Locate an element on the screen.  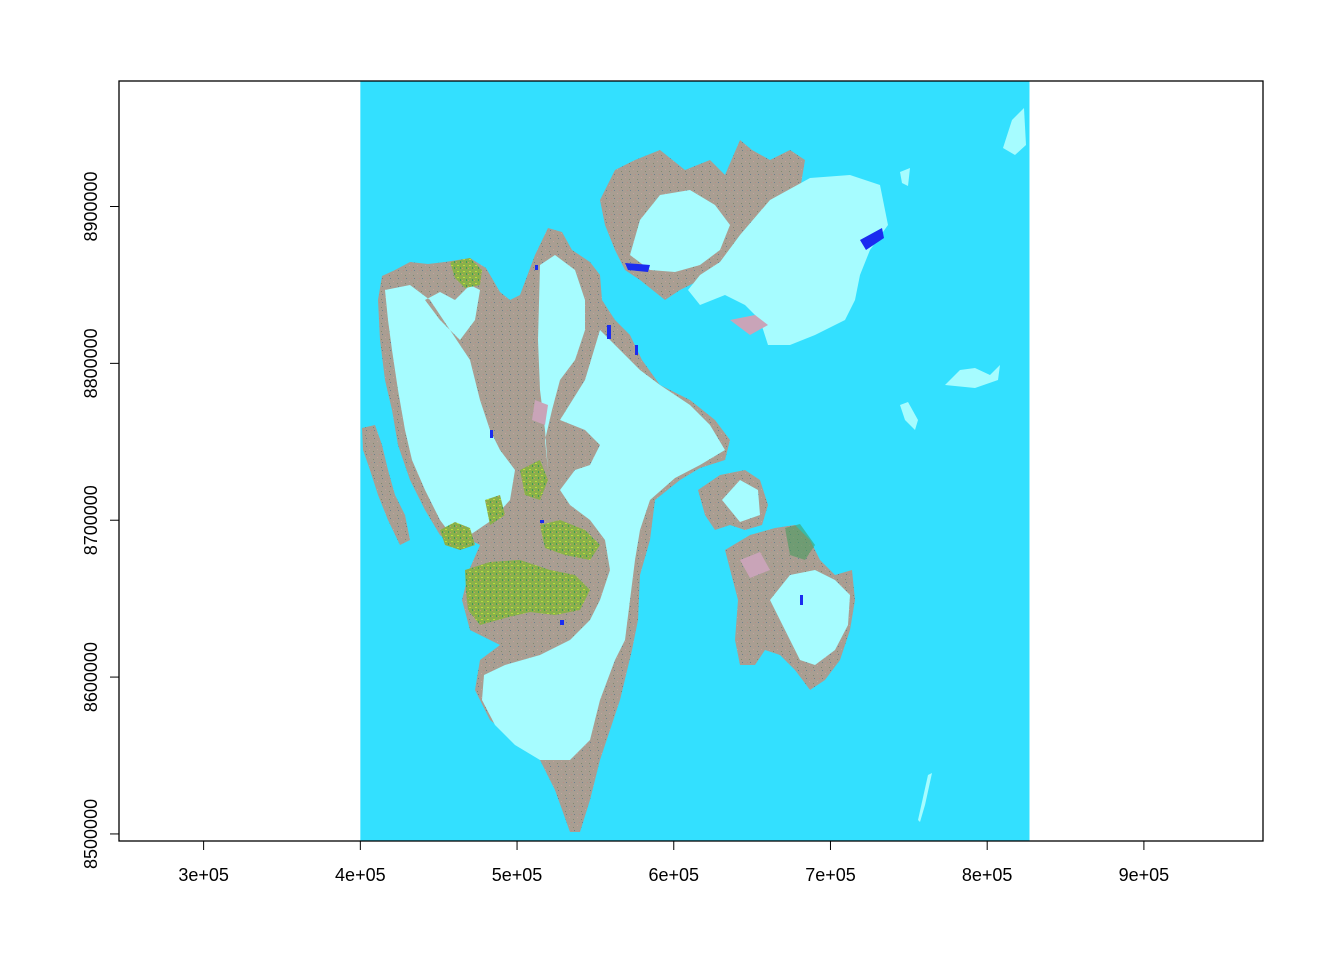
y-tick-label: 8600000 is located at coordinates (91, 677).